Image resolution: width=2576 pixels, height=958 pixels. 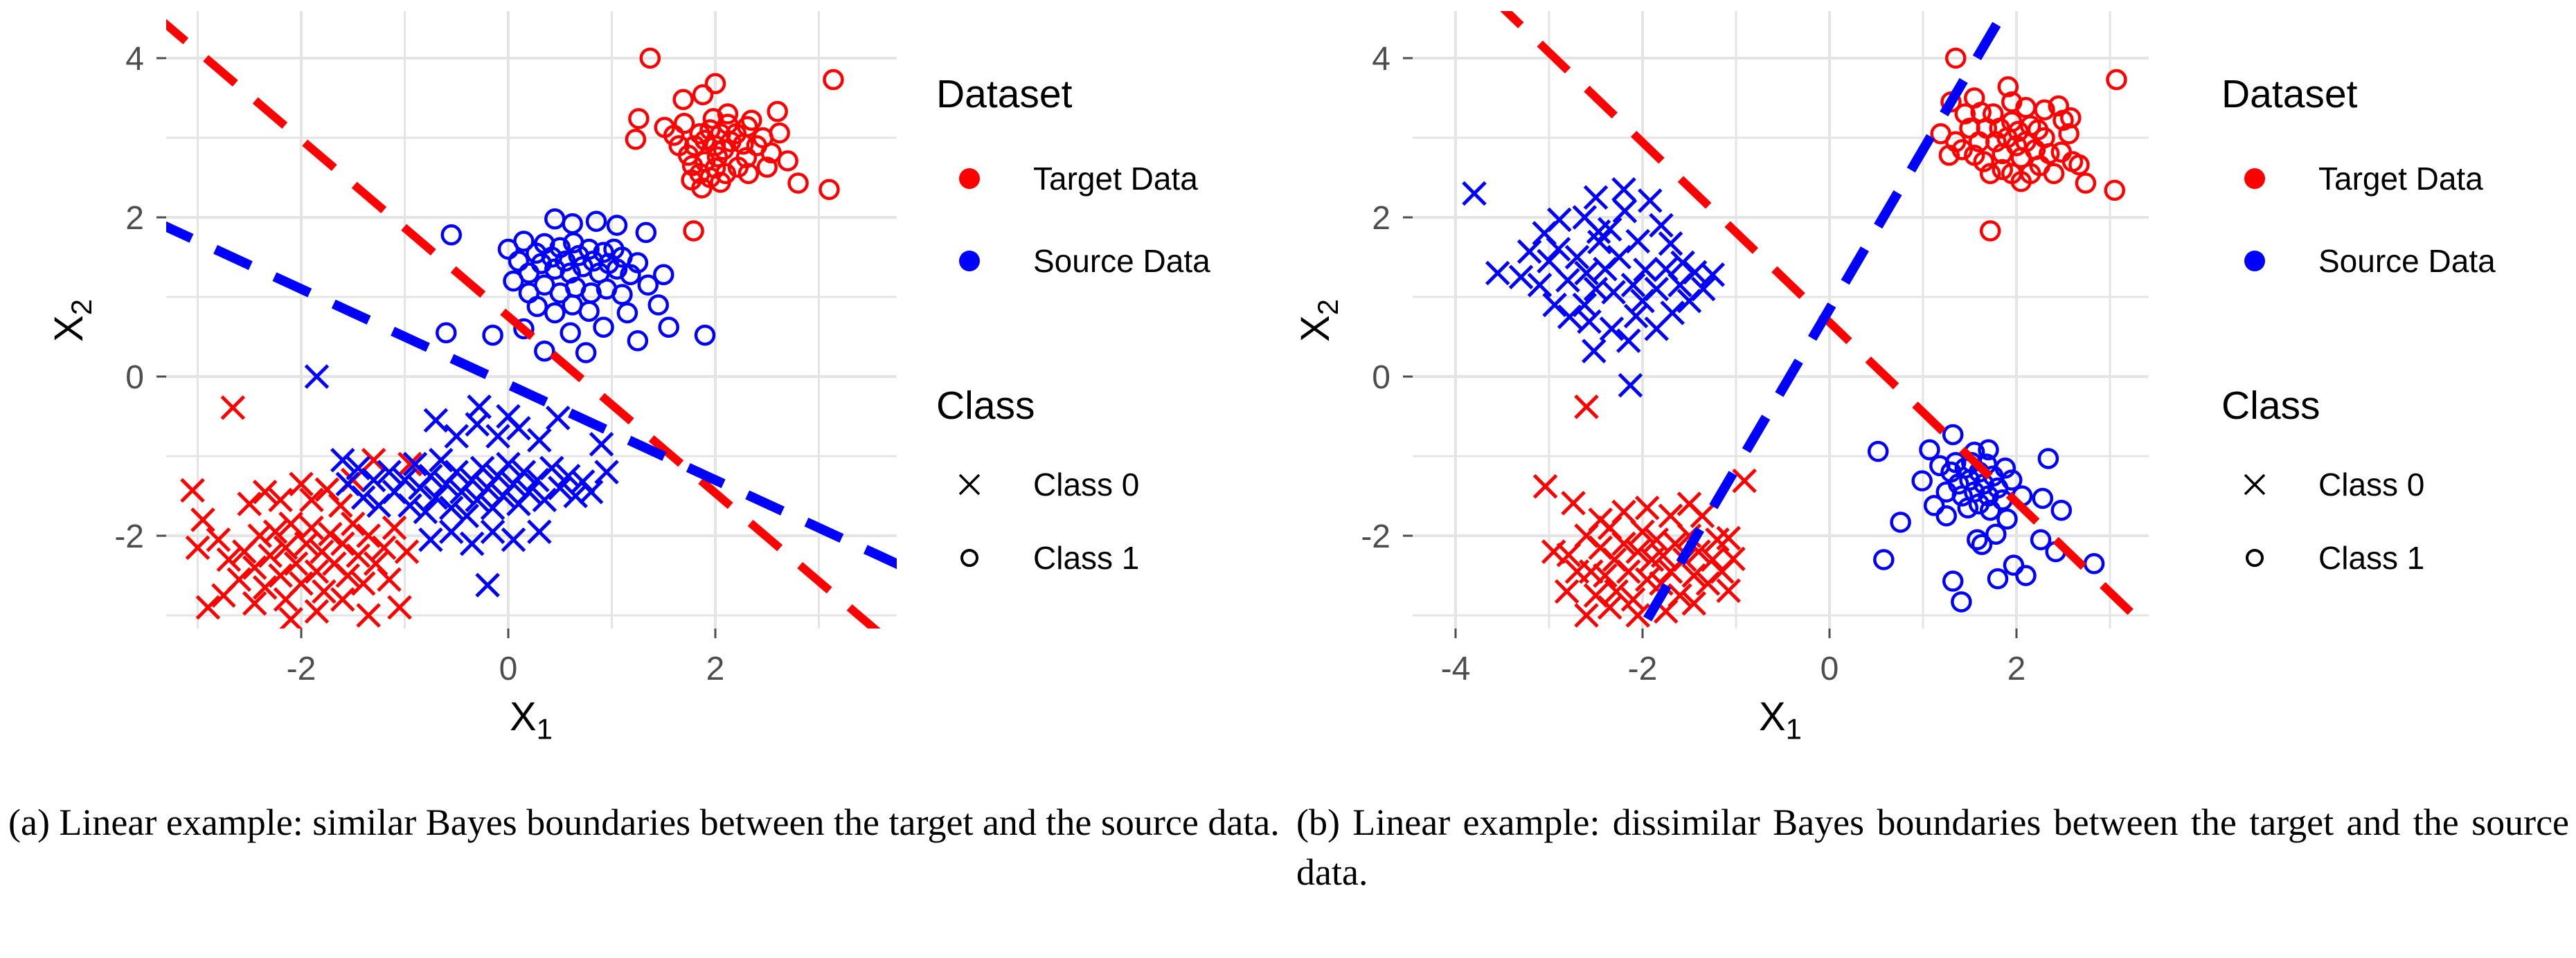 I want to click on source-bayes-boundary, so click(x=531, y=395).